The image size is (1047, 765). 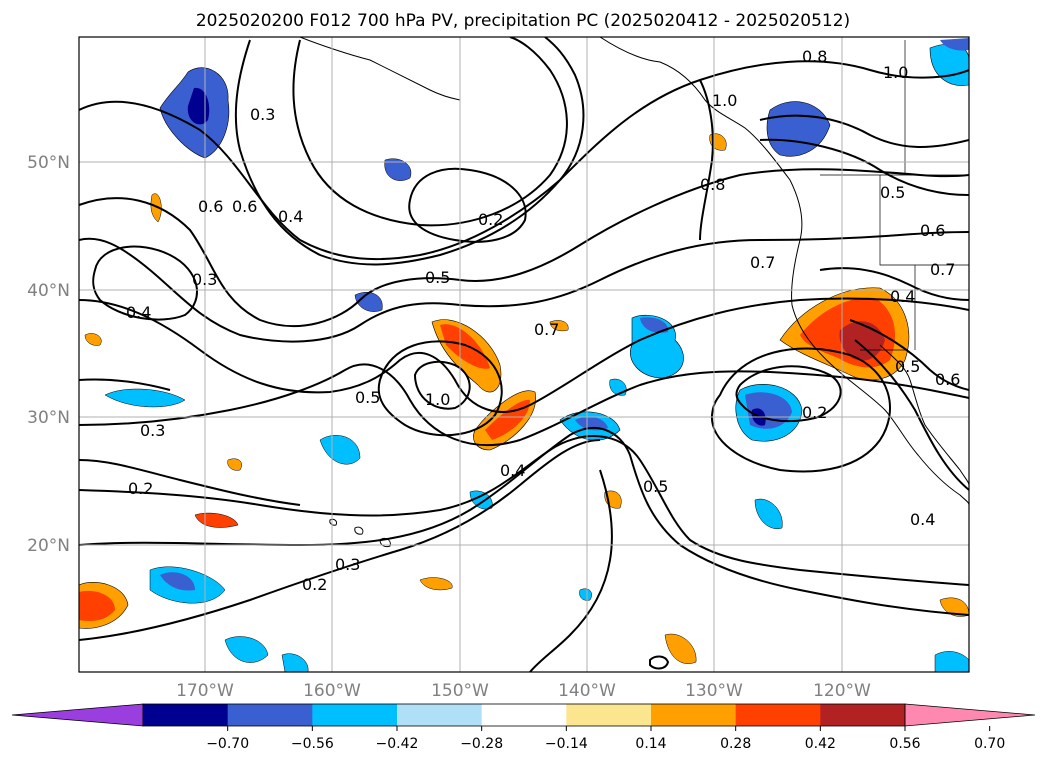 What do you see at coordinates (735, 744) in the screenshot?
I see `colorbar-tick-label: 0.28` at bounding box center [735, 744].